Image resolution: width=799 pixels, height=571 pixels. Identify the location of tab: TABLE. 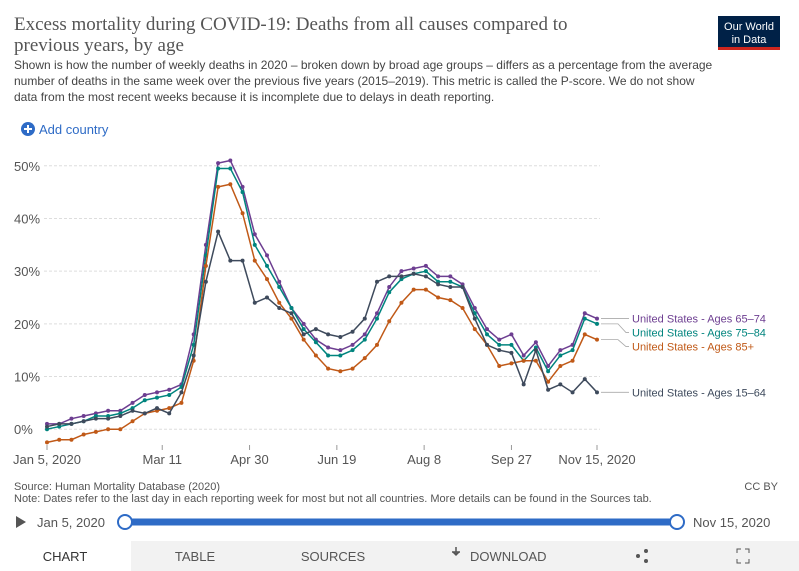
(195, 556).